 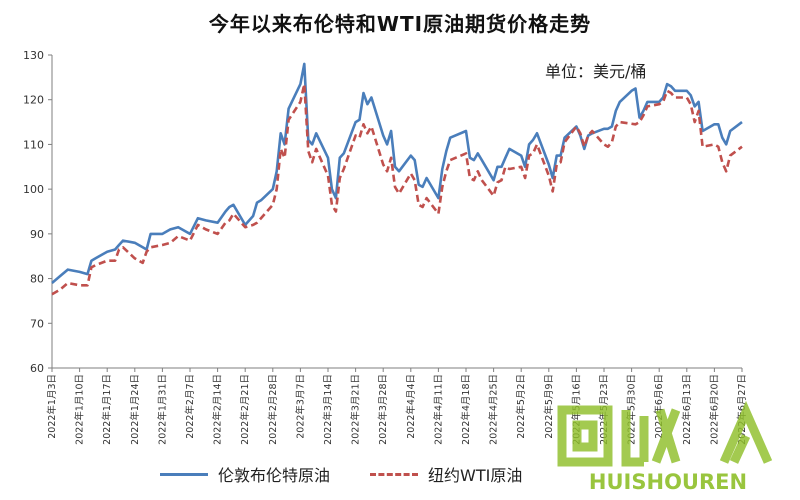 I want to click on x-tick-label: 2022年1月10日, so click(x=80, y=409).